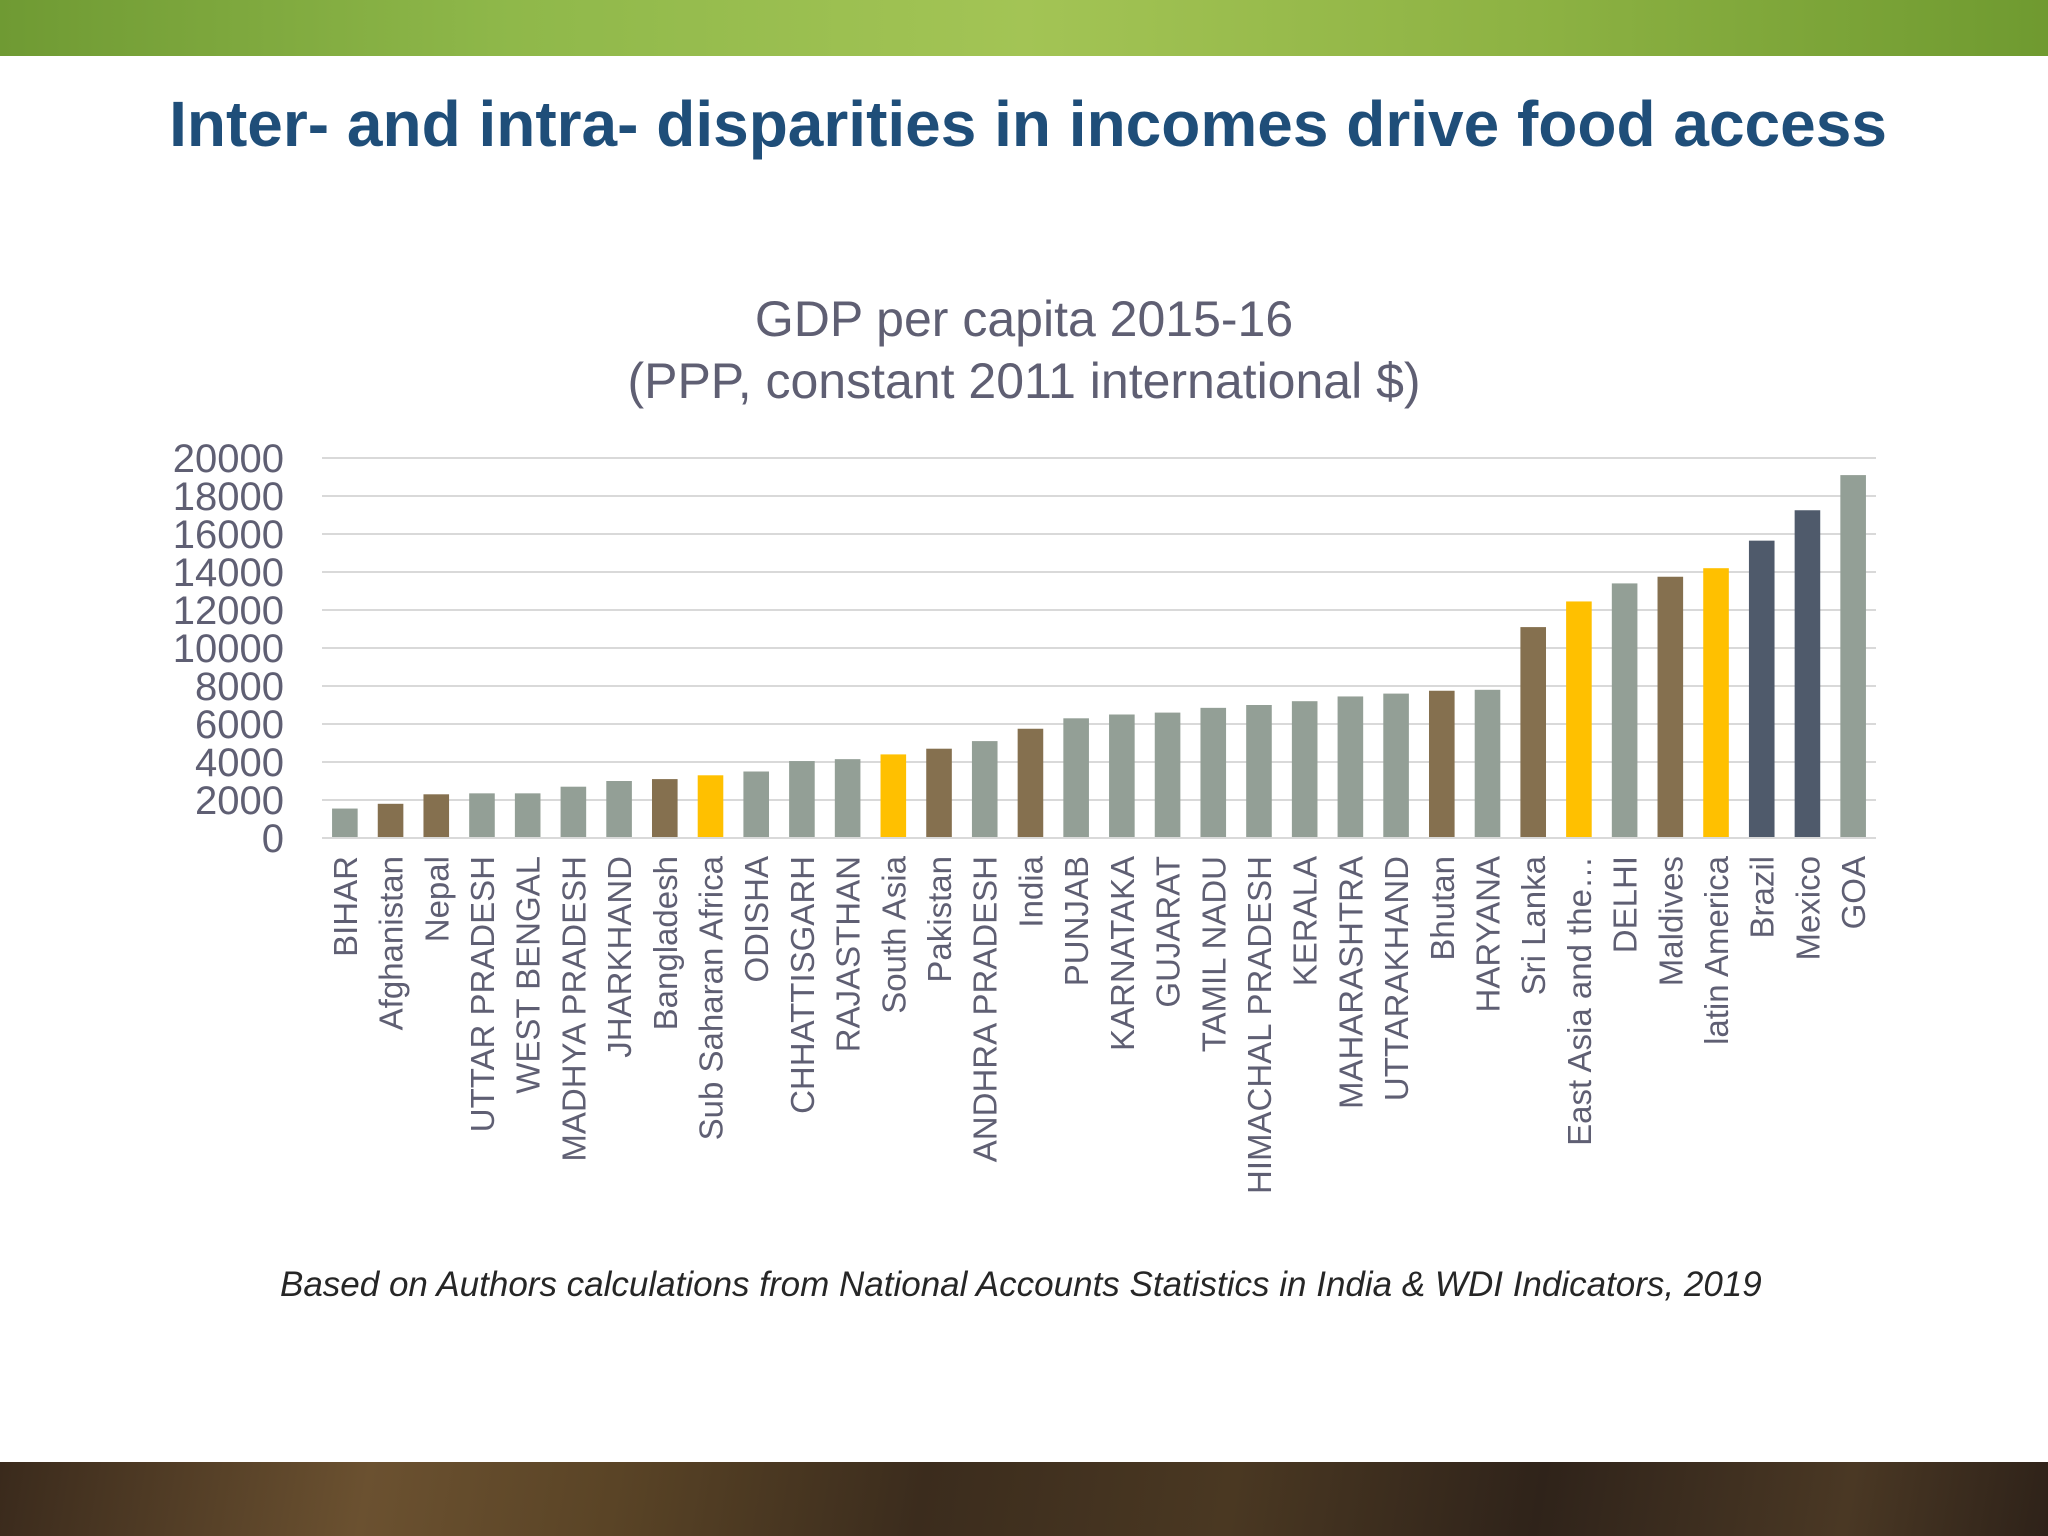 This screenshot has height=1536, width=2048. Describe the element at coordinates (273, 839) in the screenshot. I see `y-tick-label: 0` at that location.